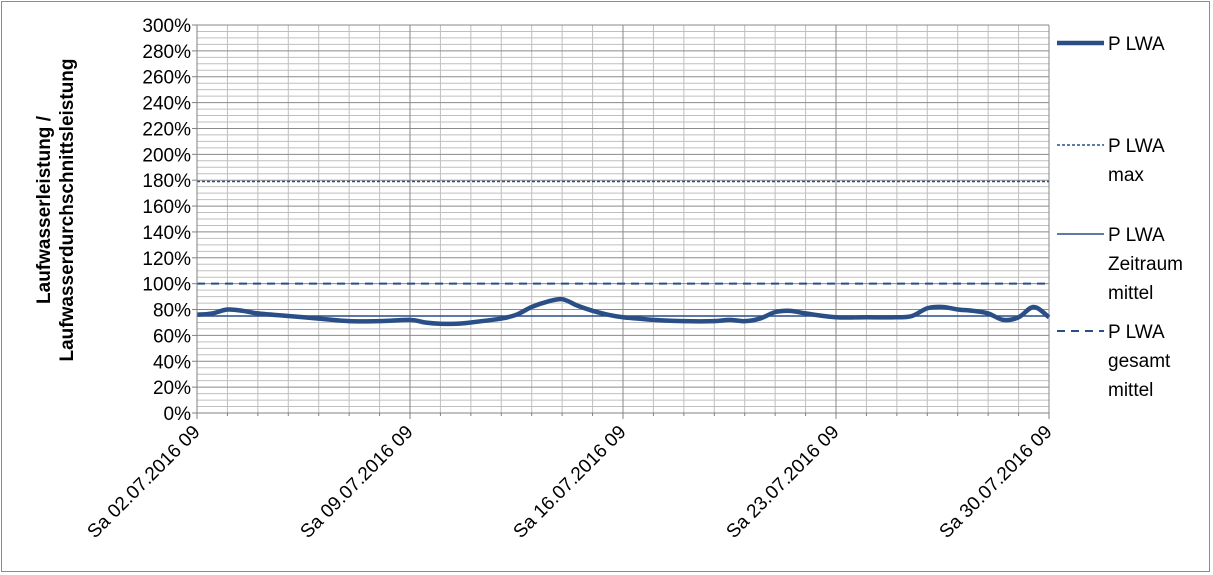 Image resolution: width=1213 pixels, height=575 pixels. What do you see at coordinates (44, 209) in the screenshot?
I see `y-axis-title-line-1: Laufwasserleistung /` at bounding box center [44, 209].